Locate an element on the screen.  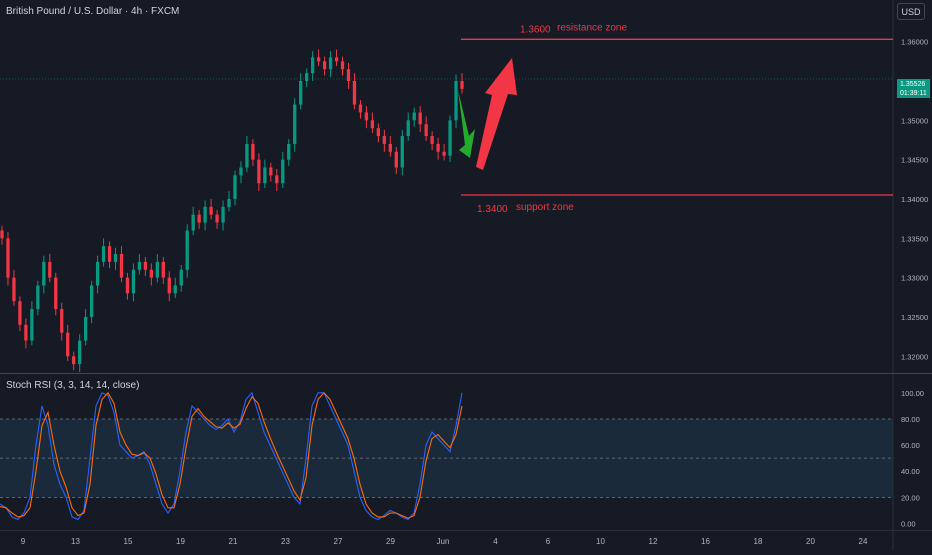
currency-button: USD is located at coordinates (911, 11).